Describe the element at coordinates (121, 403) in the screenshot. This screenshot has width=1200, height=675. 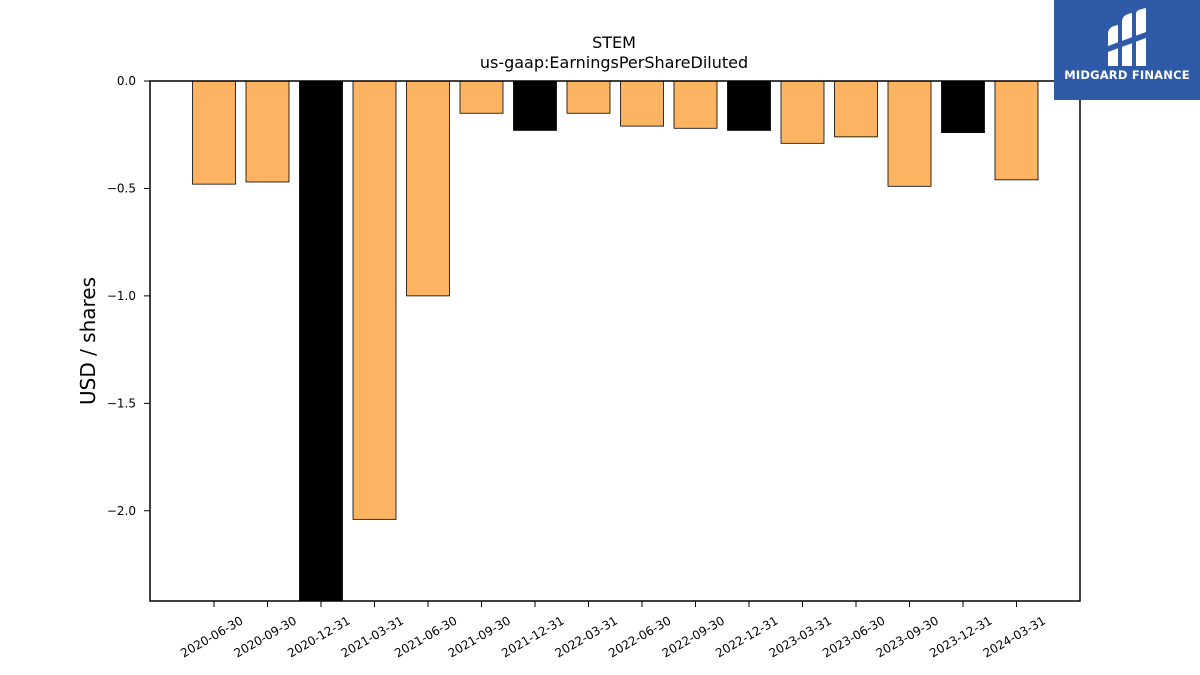
I see `y-tick-label: −1.5` at that location.